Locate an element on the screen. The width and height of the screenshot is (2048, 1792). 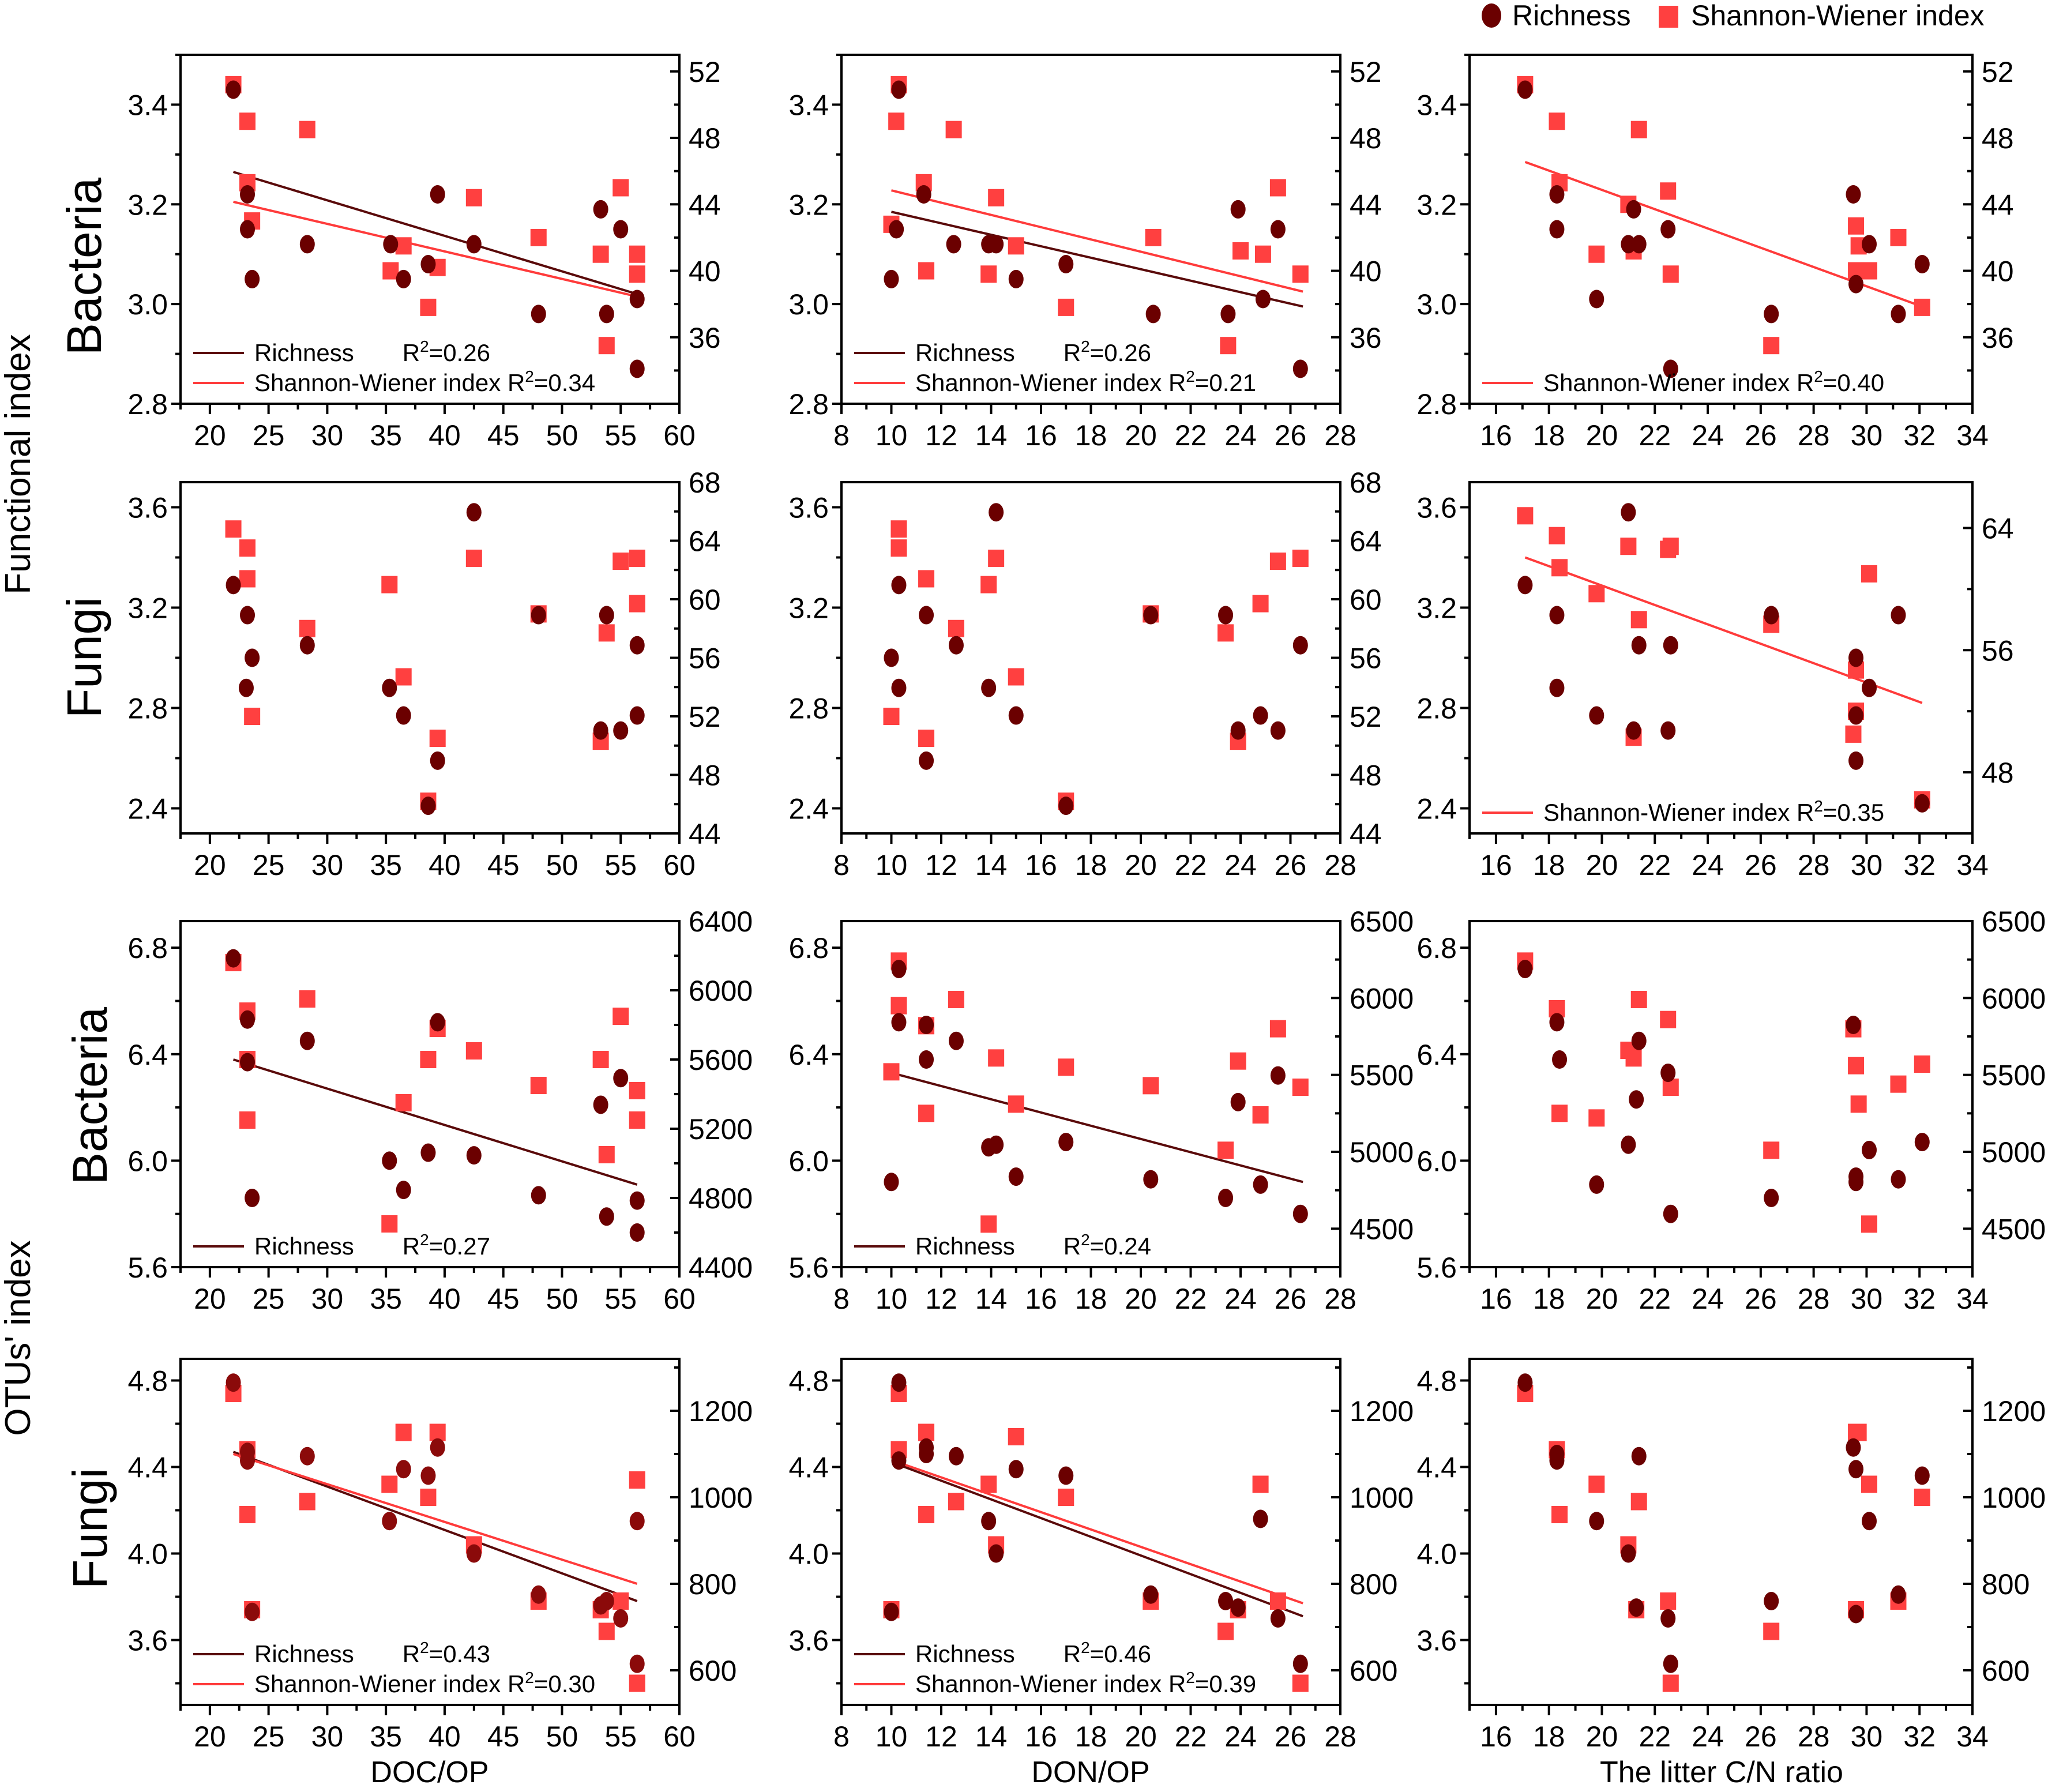
x-tick-label: 30 is located at coordinates (327, 1736).